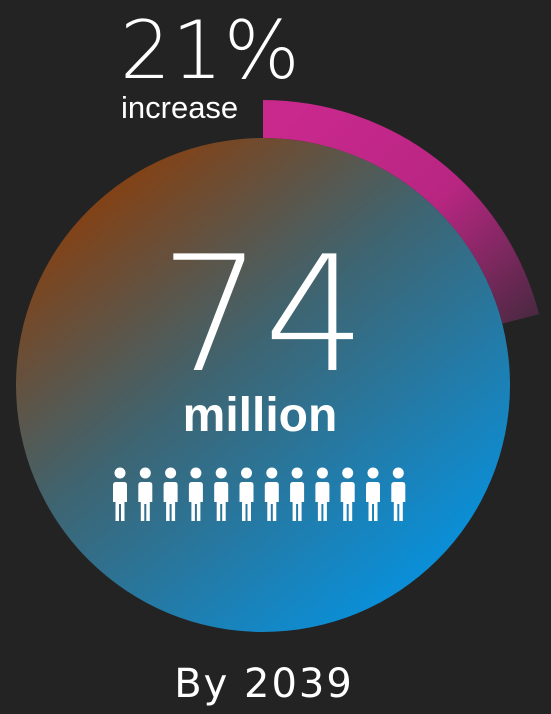  I want to click on increase-percentage: 21%, so click(210, 50).